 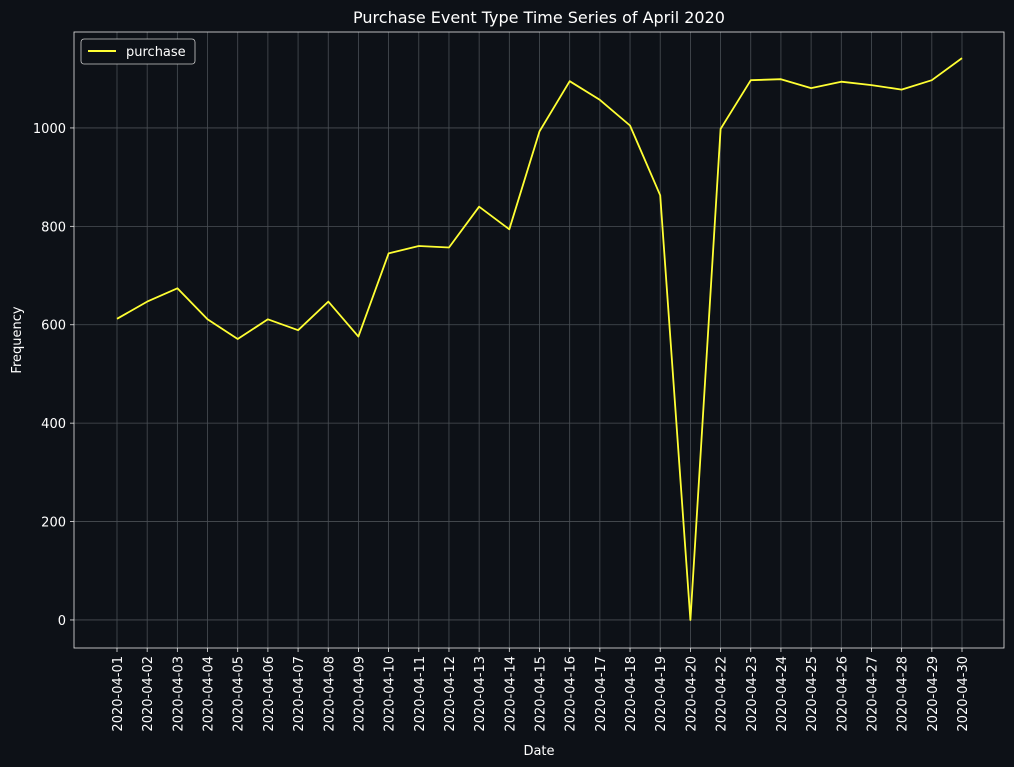 I want to click on y-tick-label: 200, so click(x=53, y=523).